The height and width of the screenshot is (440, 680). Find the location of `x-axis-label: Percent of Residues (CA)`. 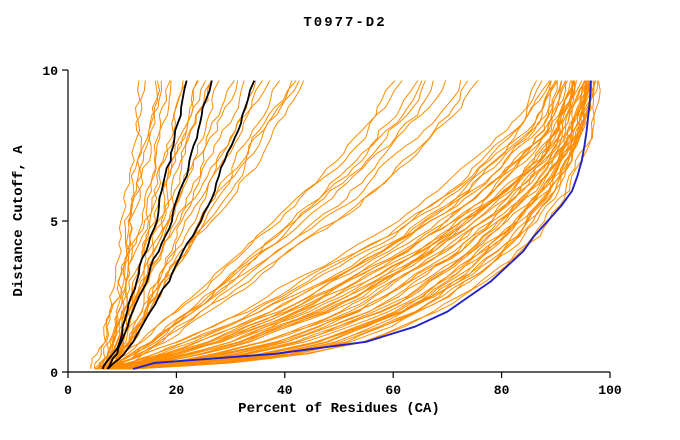

x-axis-label: Percent of Residues (CA) is located at coordinates (339, 409).